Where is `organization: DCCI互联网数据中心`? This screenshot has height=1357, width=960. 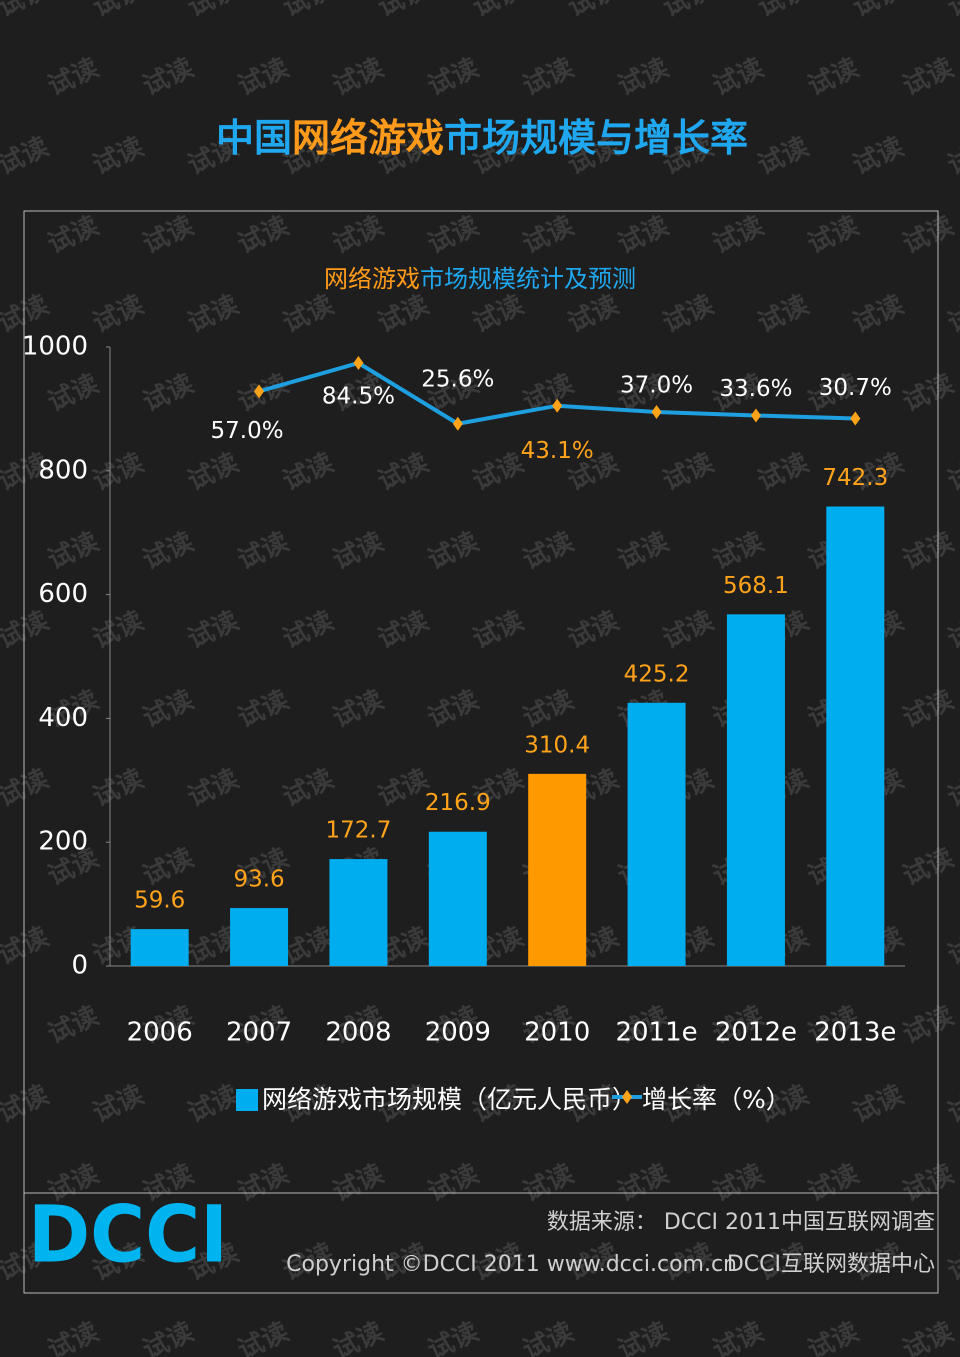
organization: DCCI互联网数据中心 is located at coordinates (831, 1264).